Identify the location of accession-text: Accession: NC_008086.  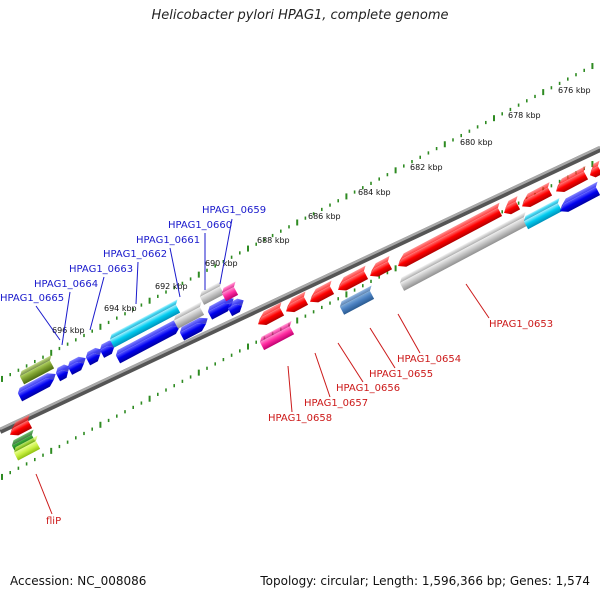
(78, 581).